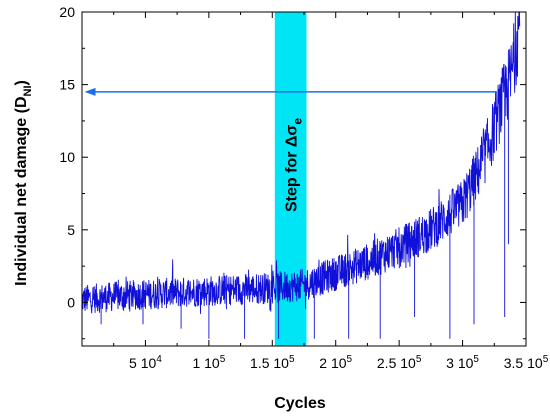  I want to click on x-tick-label: 1 105, so click(208, 362).